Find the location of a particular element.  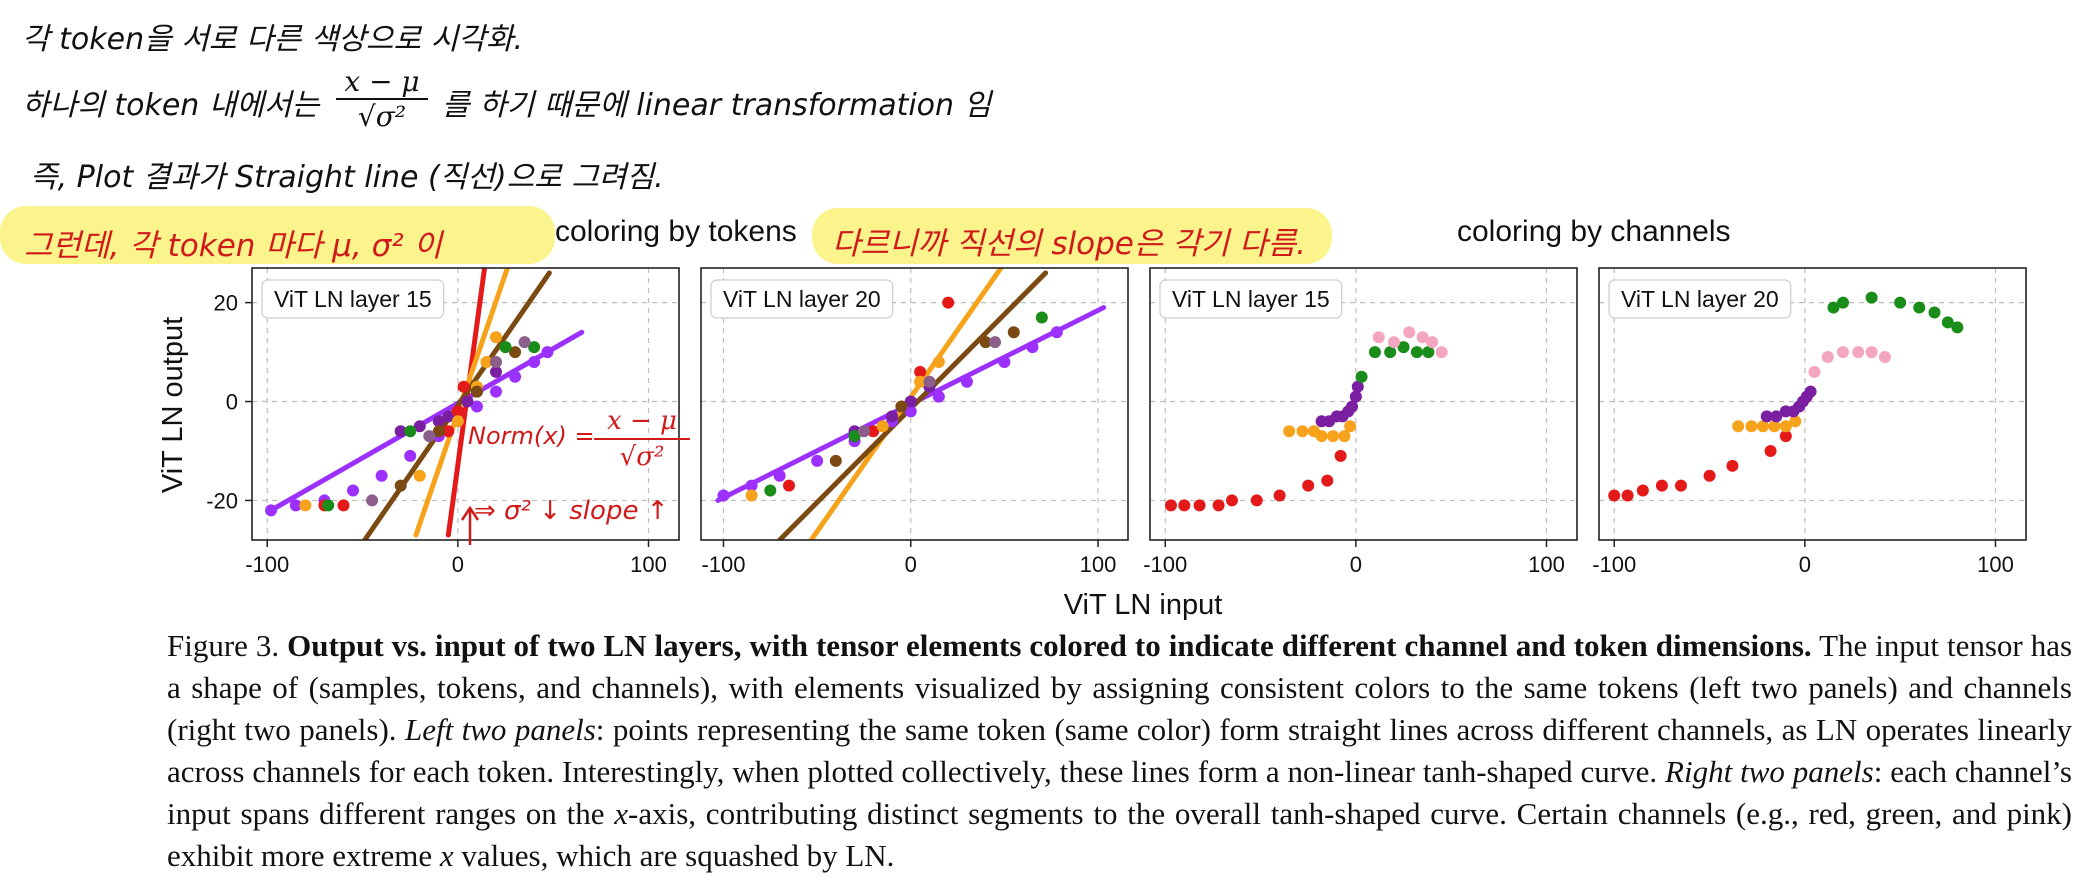

note-line-2-fraction: x − μ √σ² is located at coordinates (382, 100).